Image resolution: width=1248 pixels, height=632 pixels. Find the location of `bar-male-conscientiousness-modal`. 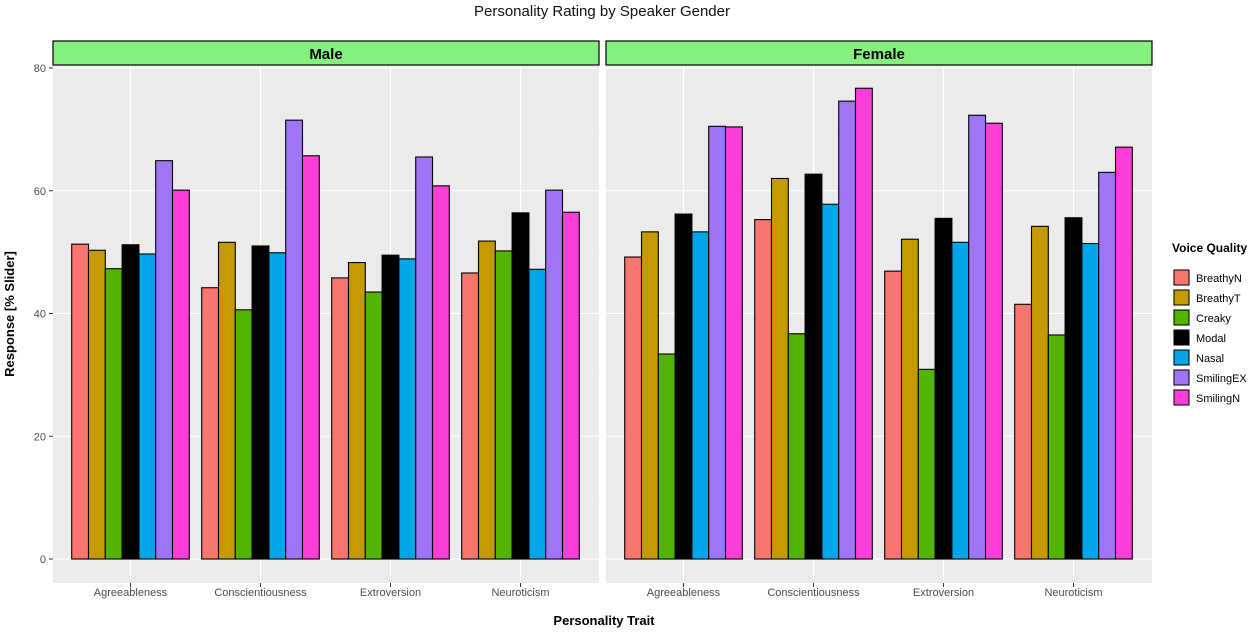

bar-male-conscientiousness-modal is located at coordinates (260, 402).